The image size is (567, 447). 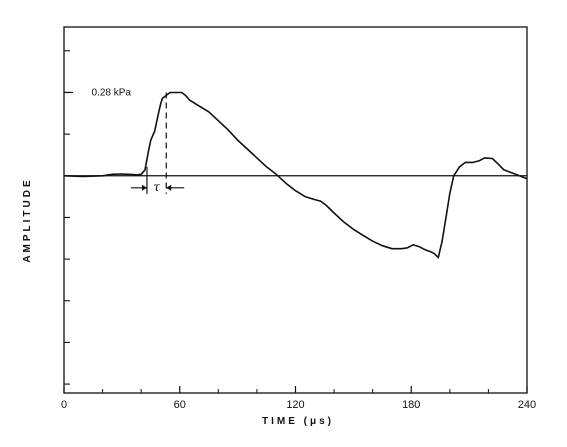 What do you see at coordinates (298, 421) in the screenshot?
I see `x-axis-title: TIME (μs)` at bounding box center [298, 421].